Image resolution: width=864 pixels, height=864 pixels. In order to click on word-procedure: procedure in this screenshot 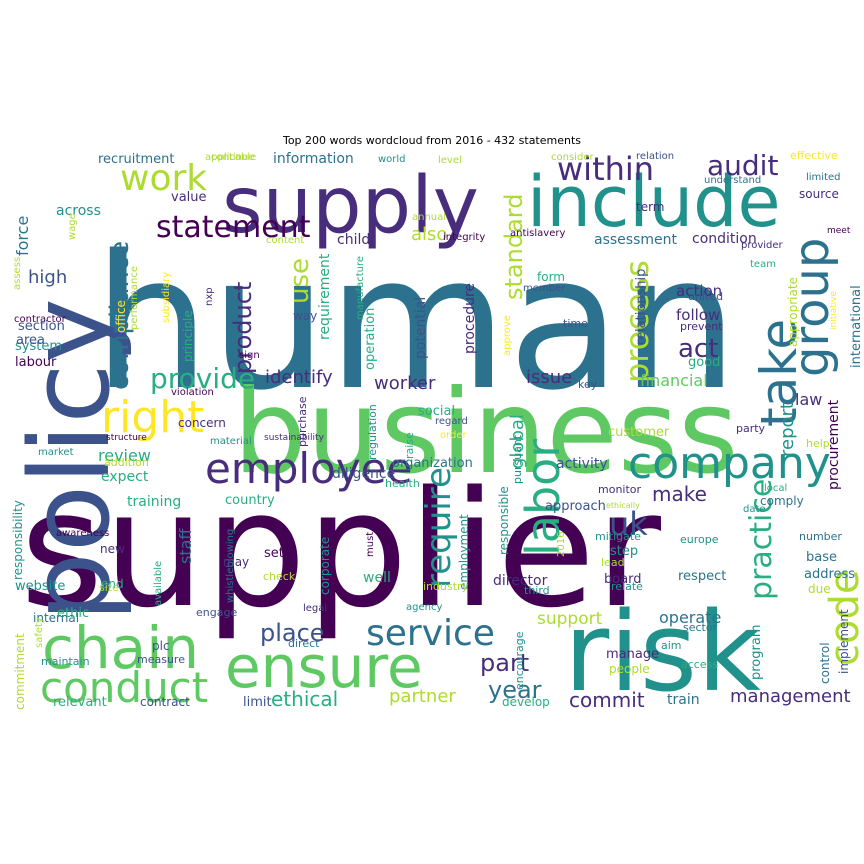, I will do `click(470, 318)`.